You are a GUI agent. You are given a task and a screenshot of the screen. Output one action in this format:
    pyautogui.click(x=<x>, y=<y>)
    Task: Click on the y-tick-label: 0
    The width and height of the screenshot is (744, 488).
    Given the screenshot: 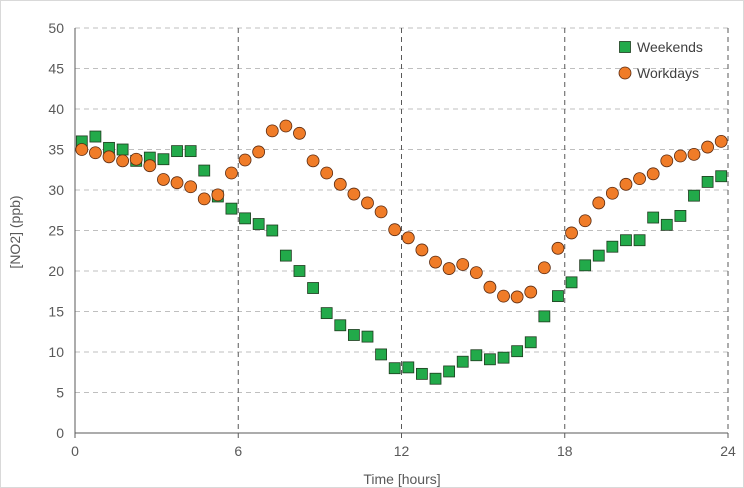 What is the action you would take?
    pyautogui.click(x=60, y=433)
    